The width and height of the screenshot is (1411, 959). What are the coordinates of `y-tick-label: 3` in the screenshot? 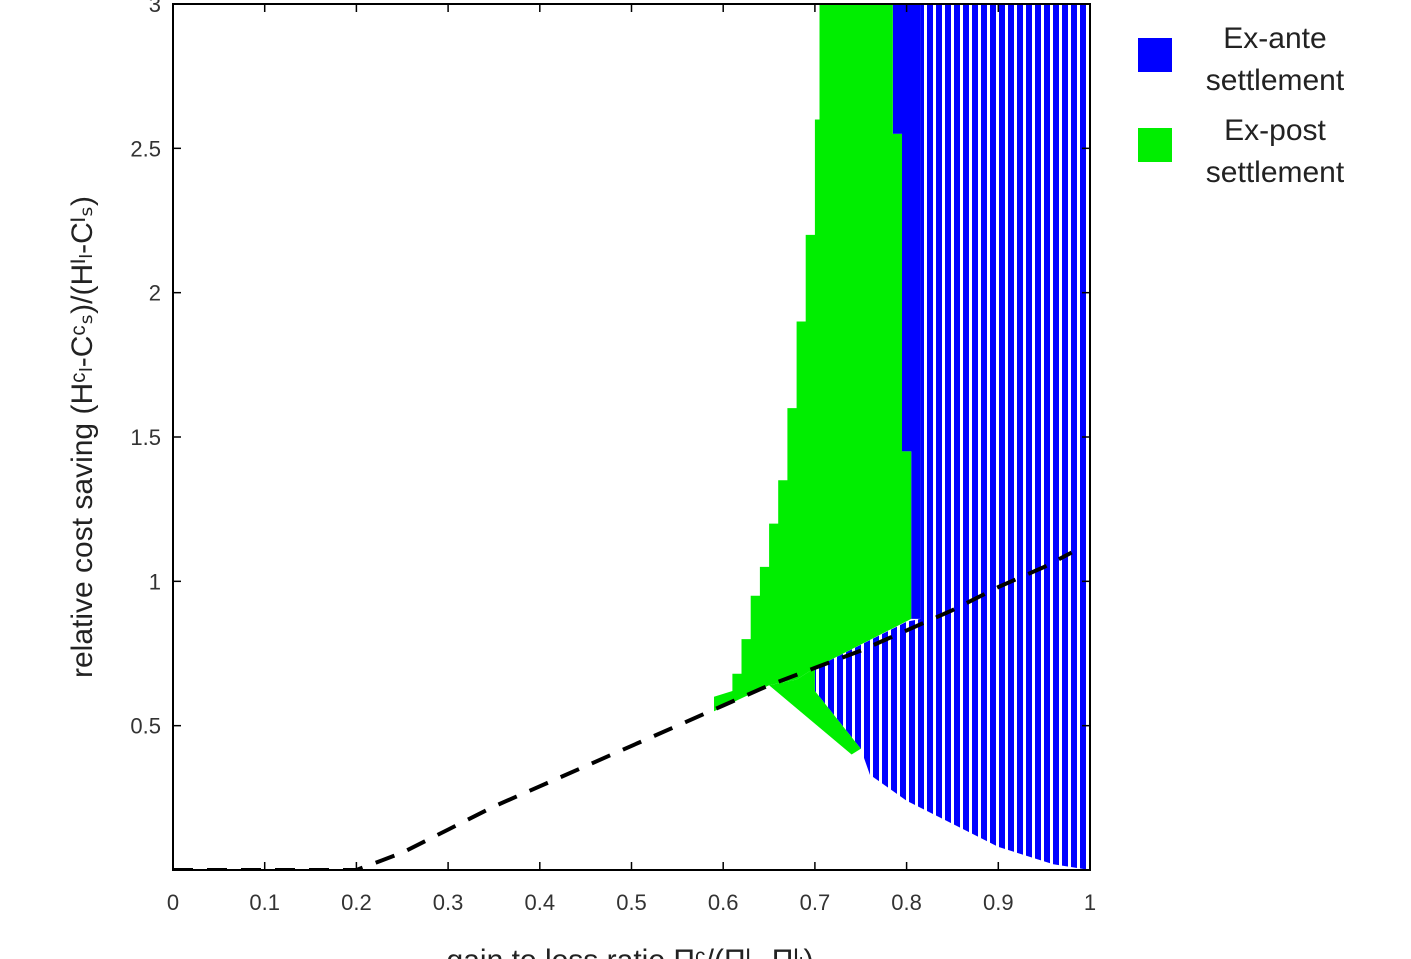 It's located at (155, 8).